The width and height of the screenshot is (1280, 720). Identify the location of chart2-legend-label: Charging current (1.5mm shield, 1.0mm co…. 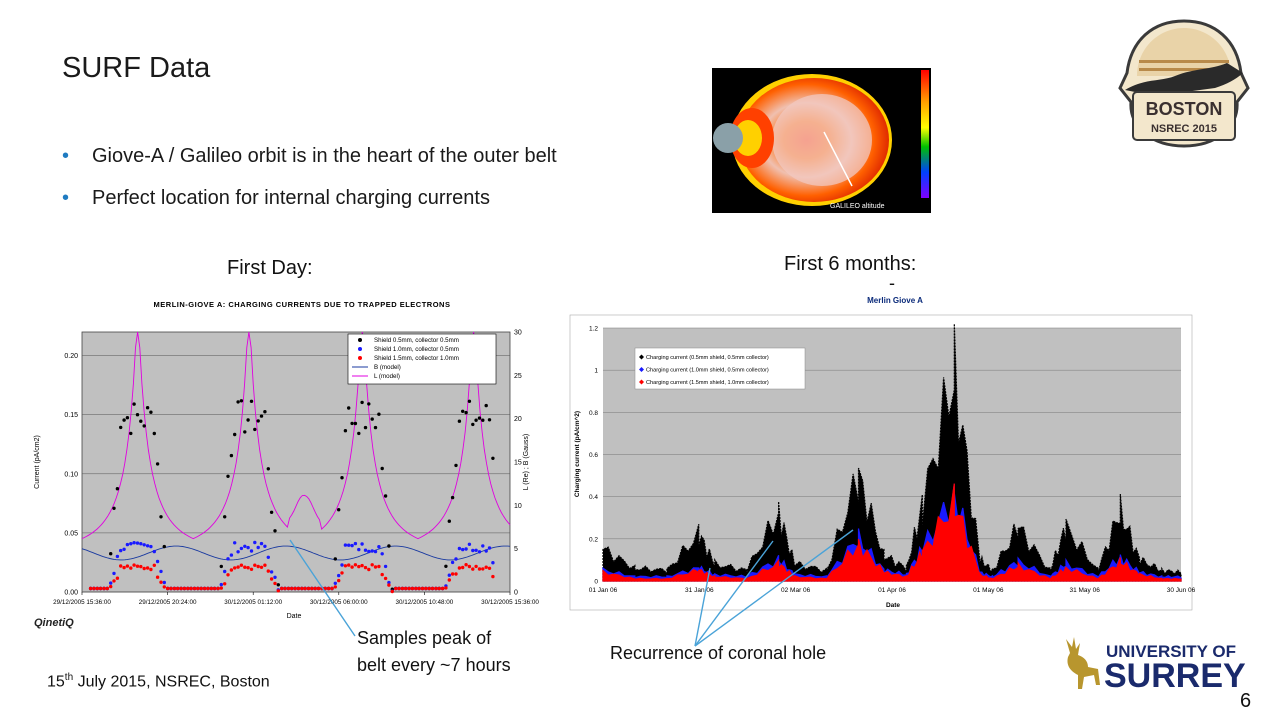
(707, 383).